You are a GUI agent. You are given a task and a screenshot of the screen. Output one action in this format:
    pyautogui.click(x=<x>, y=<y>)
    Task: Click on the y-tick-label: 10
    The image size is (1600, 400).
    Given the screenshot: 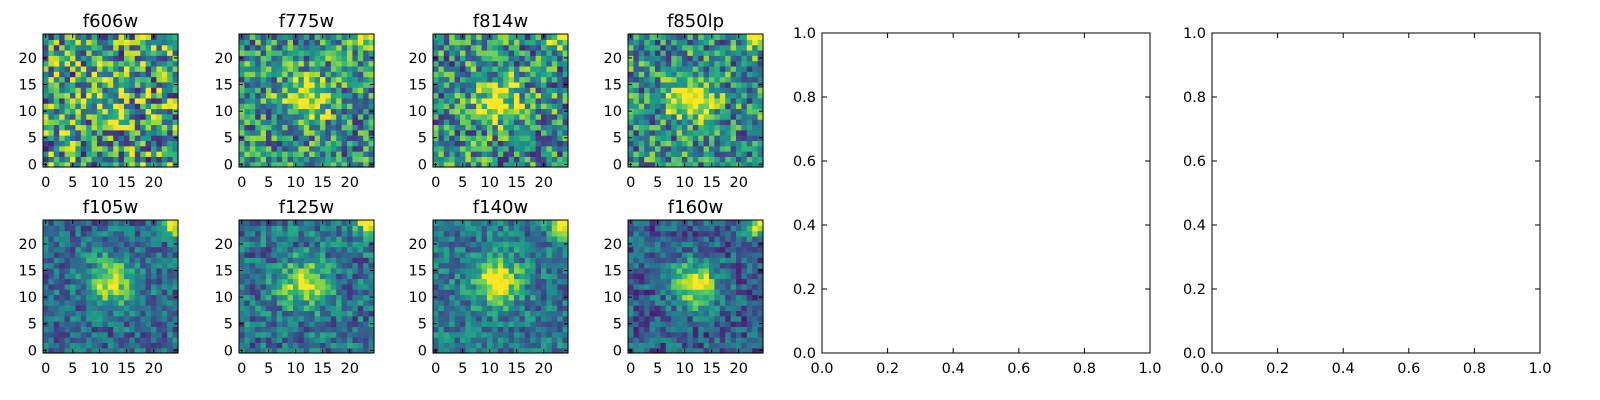 What is the action you would take?
    pyautogui.click(x=28, y=298)
    